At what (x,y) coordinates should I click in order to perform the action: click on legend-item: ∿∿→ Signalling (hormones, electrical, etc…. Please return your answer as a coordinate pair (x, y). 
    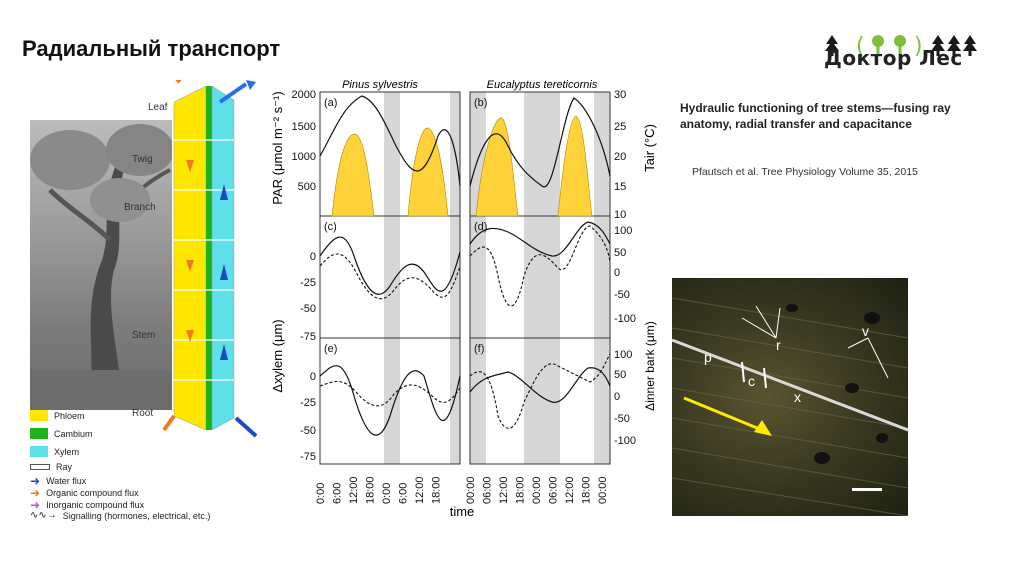
    Looking at the image, I should click on (120, 515).